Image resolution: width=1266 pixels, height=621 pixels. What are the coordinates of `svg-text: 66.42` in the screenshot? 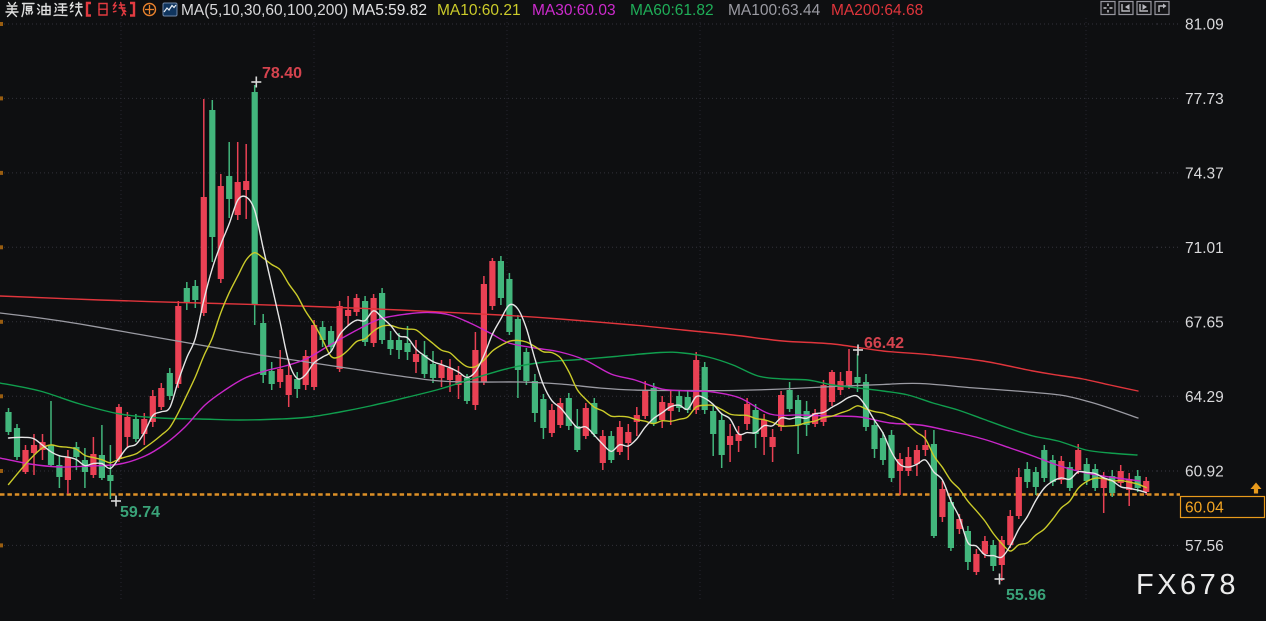 It's located at (884, 343).